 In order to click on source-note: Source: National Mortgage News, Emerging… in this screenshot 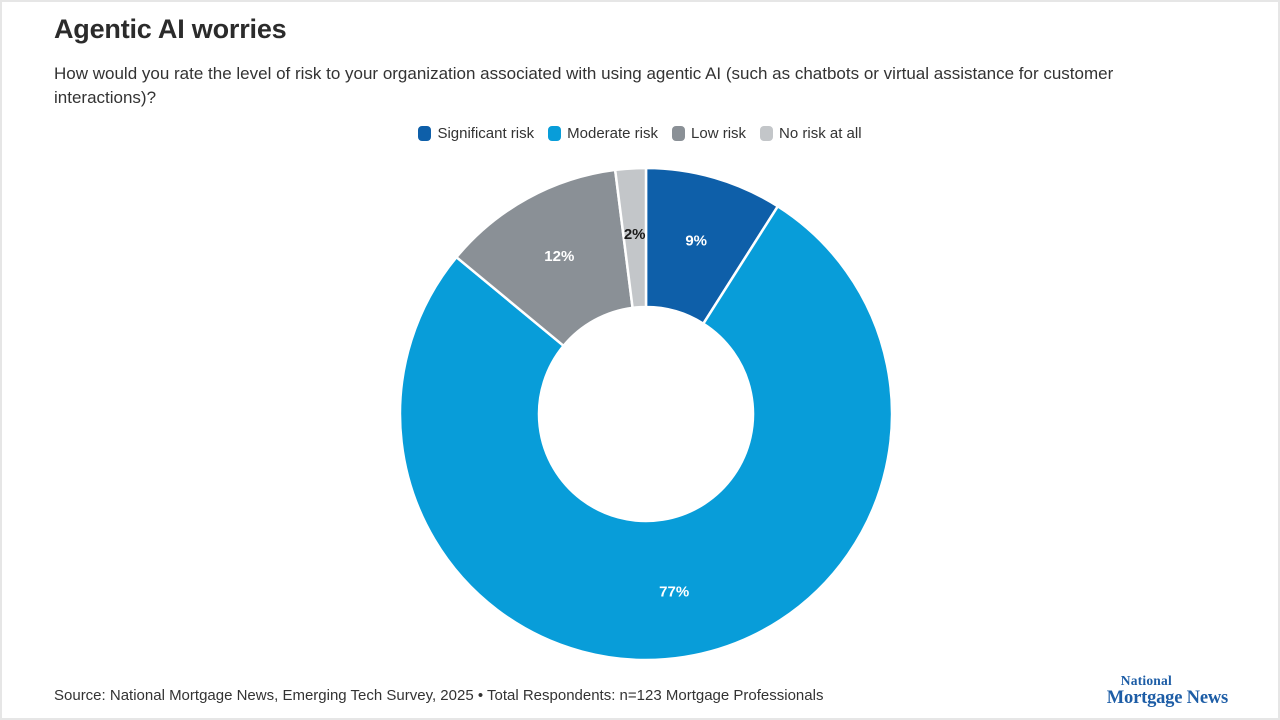, I will do `click(439, 695)`.